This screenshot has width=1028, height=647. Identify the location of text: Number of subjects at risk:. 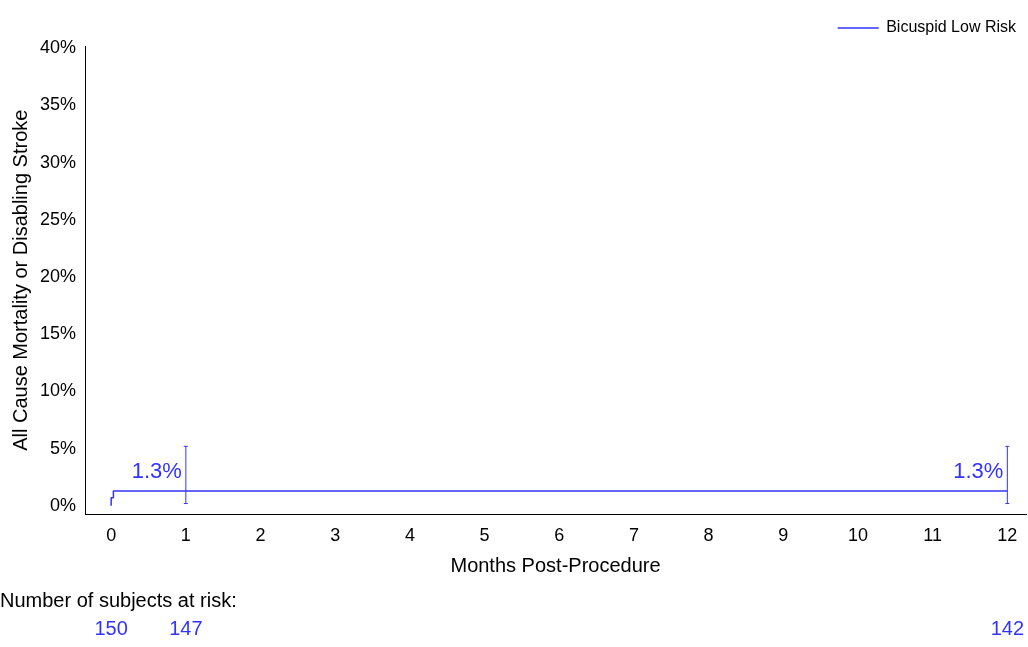
(118, 600).